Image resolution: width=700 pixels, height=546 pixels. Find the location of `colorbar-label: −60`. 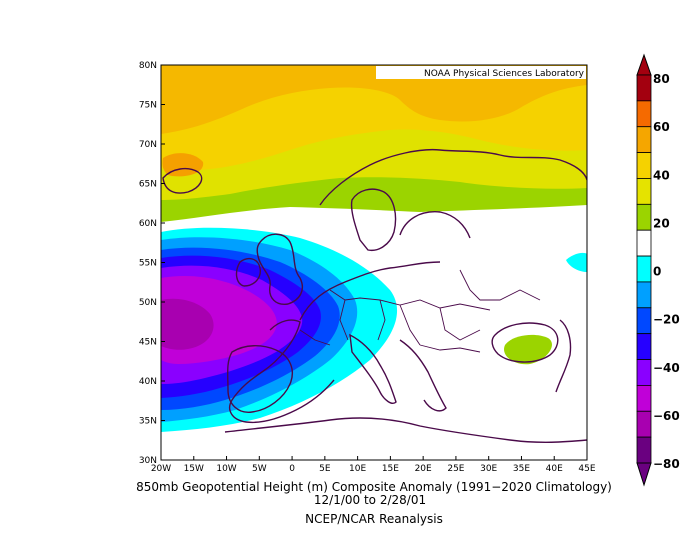

colorbar-label: −60 is located at coordinates (666, 416).